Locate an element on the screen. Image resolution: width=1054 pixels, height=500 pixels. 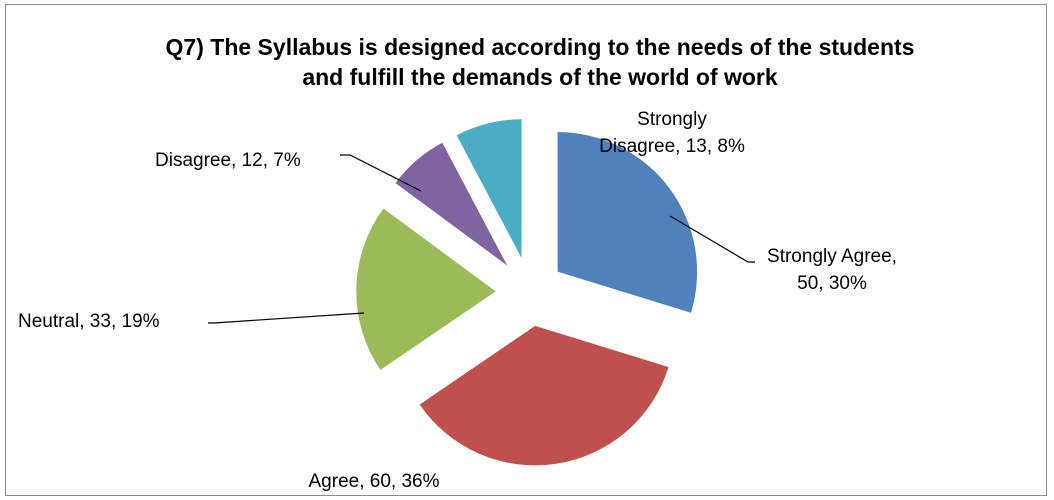
pie-slice-disagree is located at coordinates (451, 204).